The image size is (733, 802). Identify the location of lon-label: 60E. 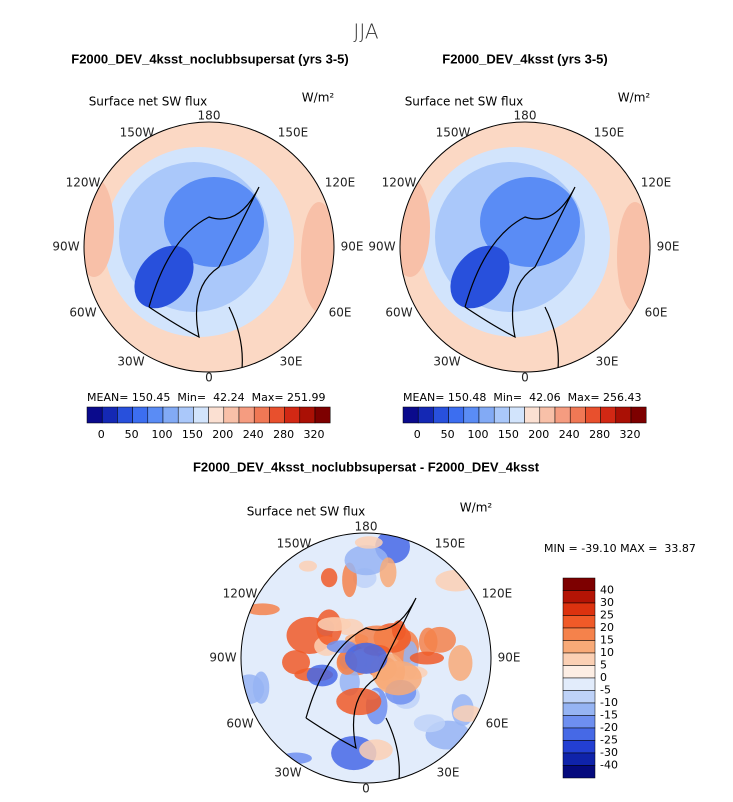
(656, 313).